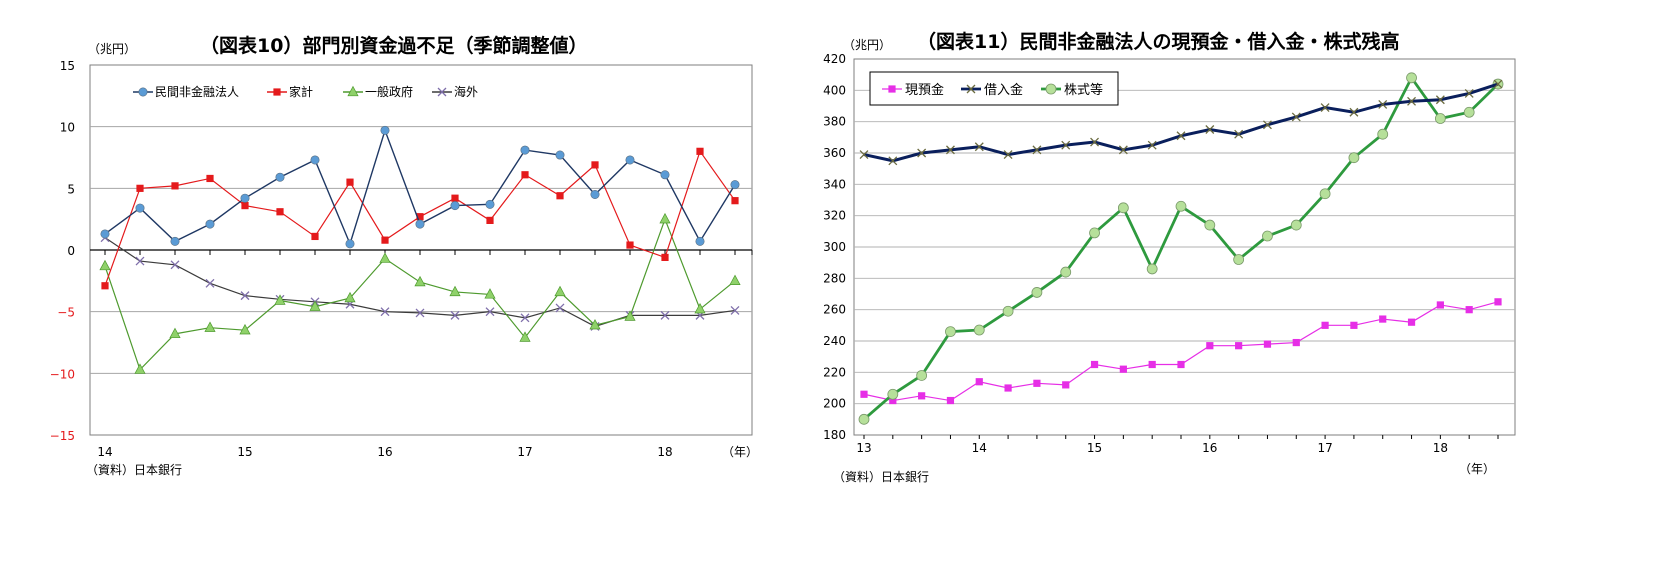 This screenshot has height=563, width=1674. What do you see at coordinates (924, 90) in the screenshot?
I see `legend-label: 現預金` at bounding box center [924, 90].